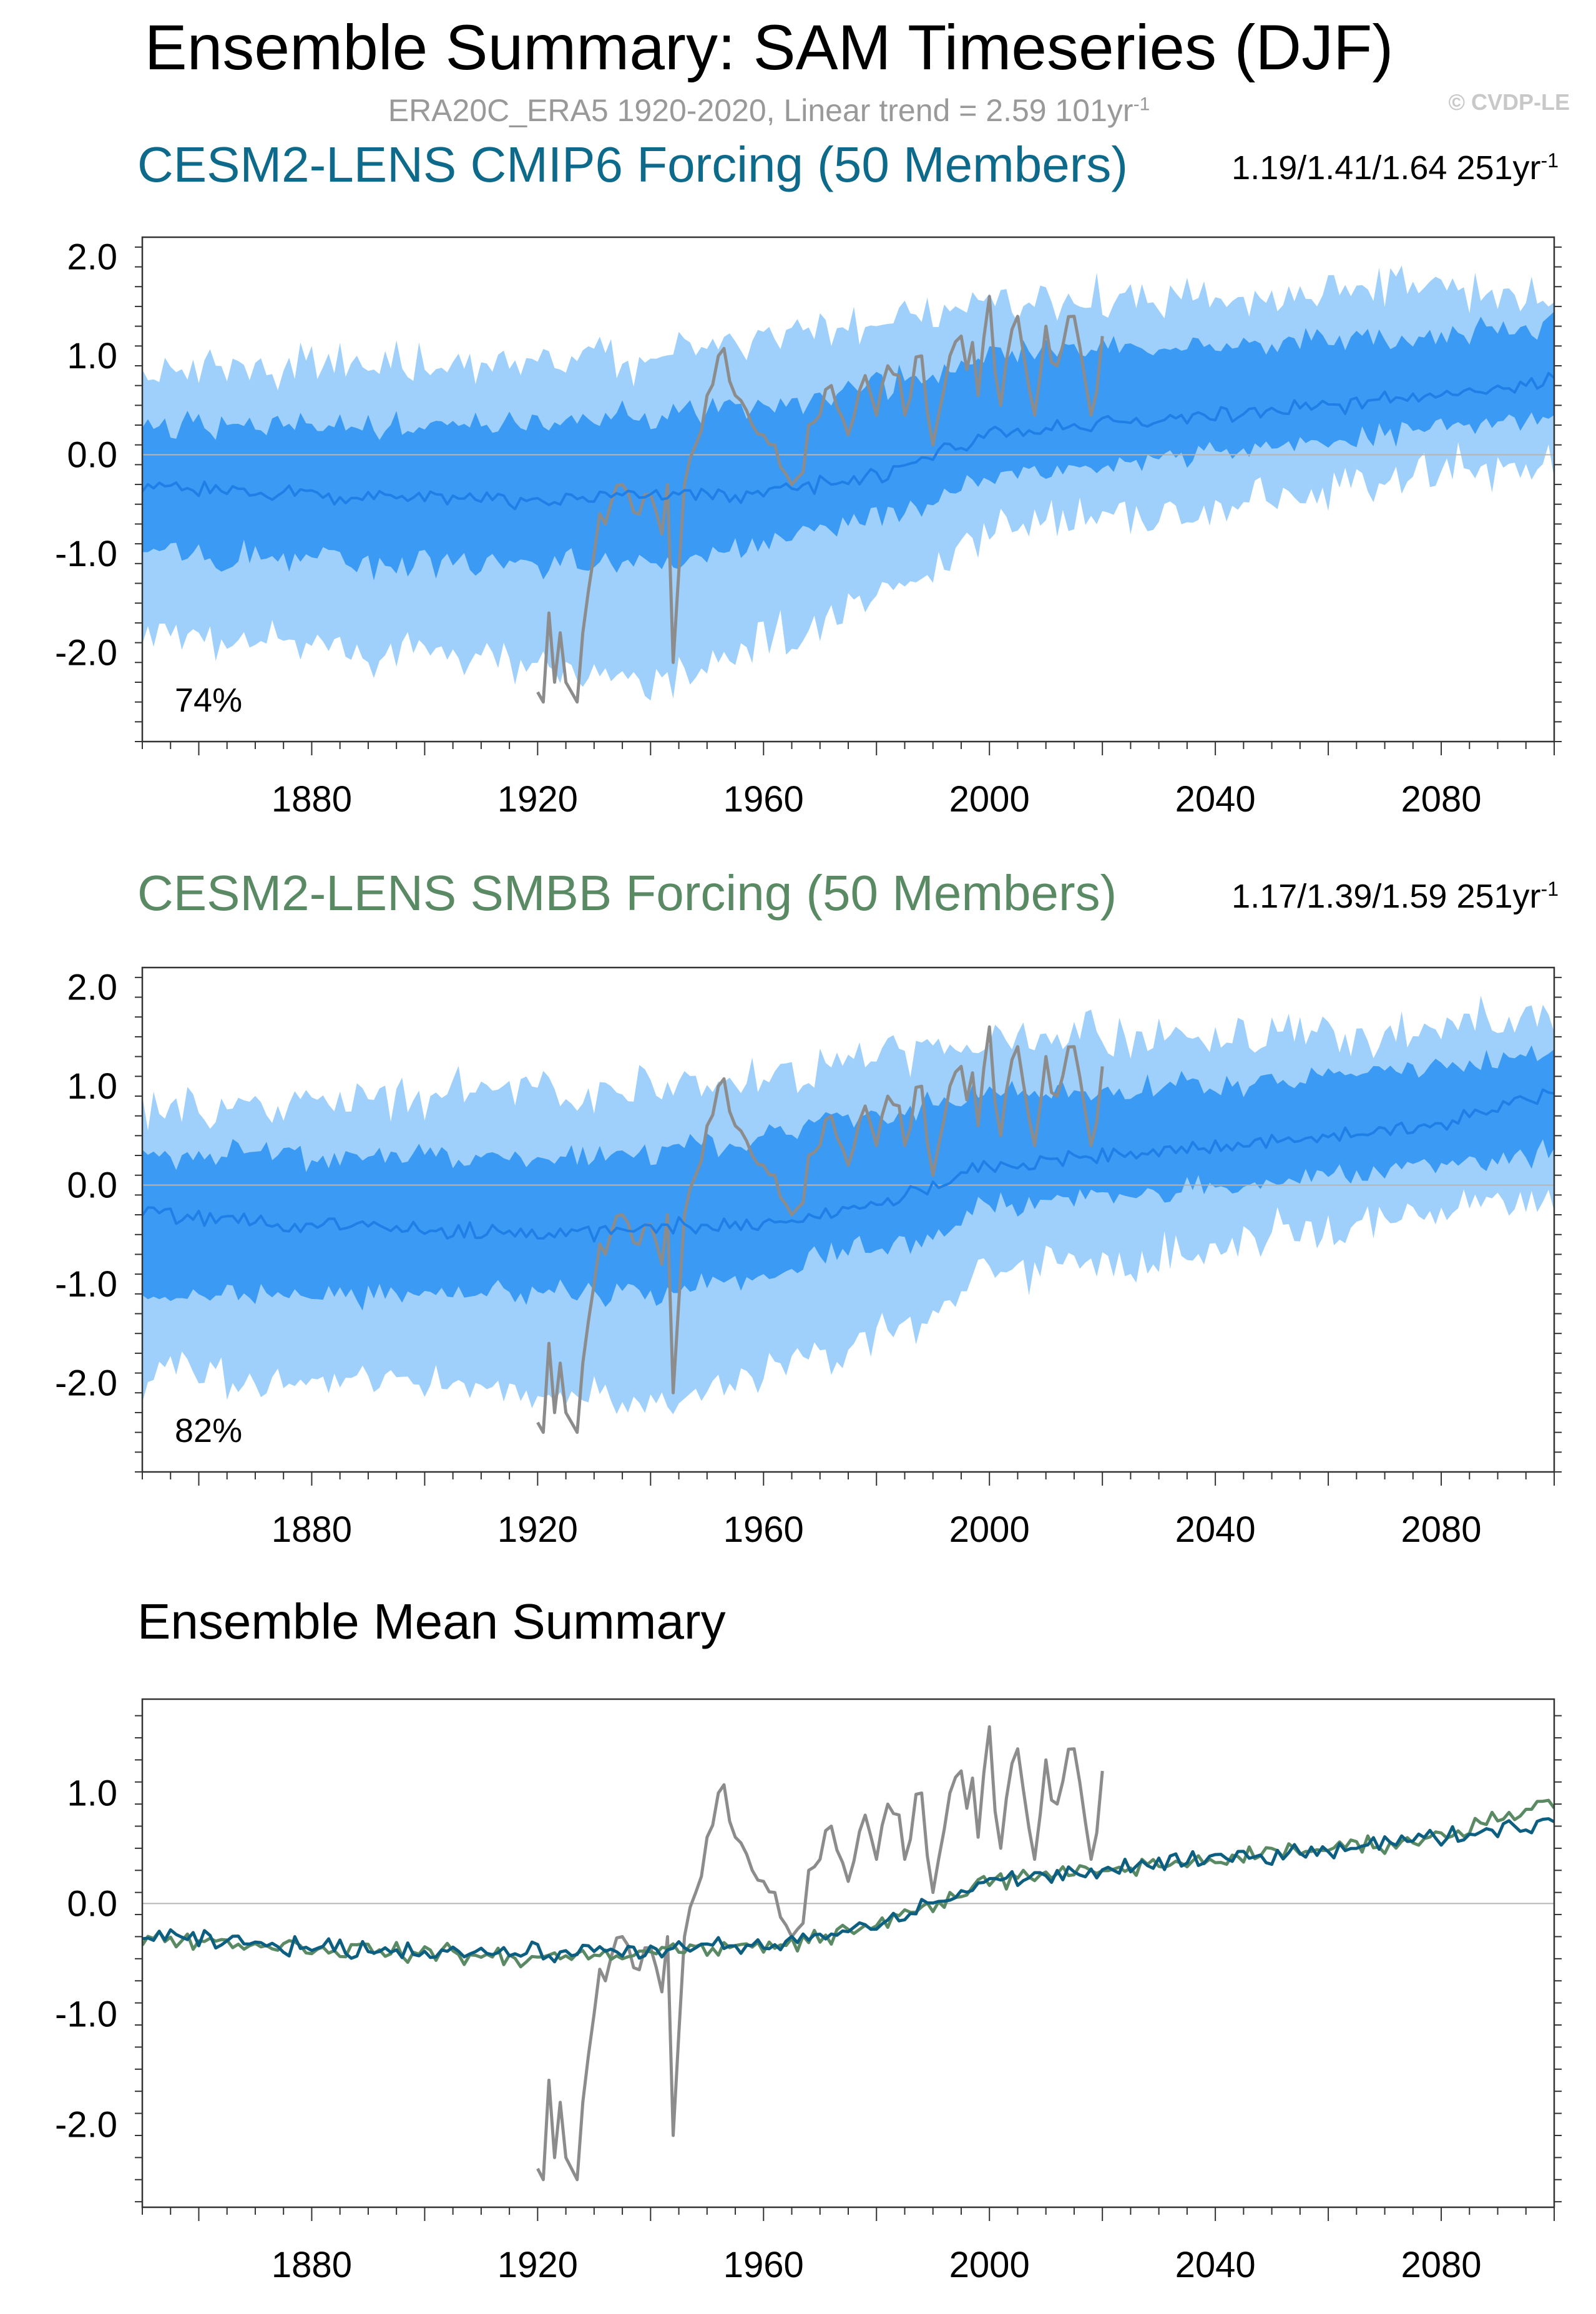 This screenshot has height=2314, width=1596. I want to click on main-title: Ensemble Summary: SAM Timeseries (DJF), so click(769, 47).